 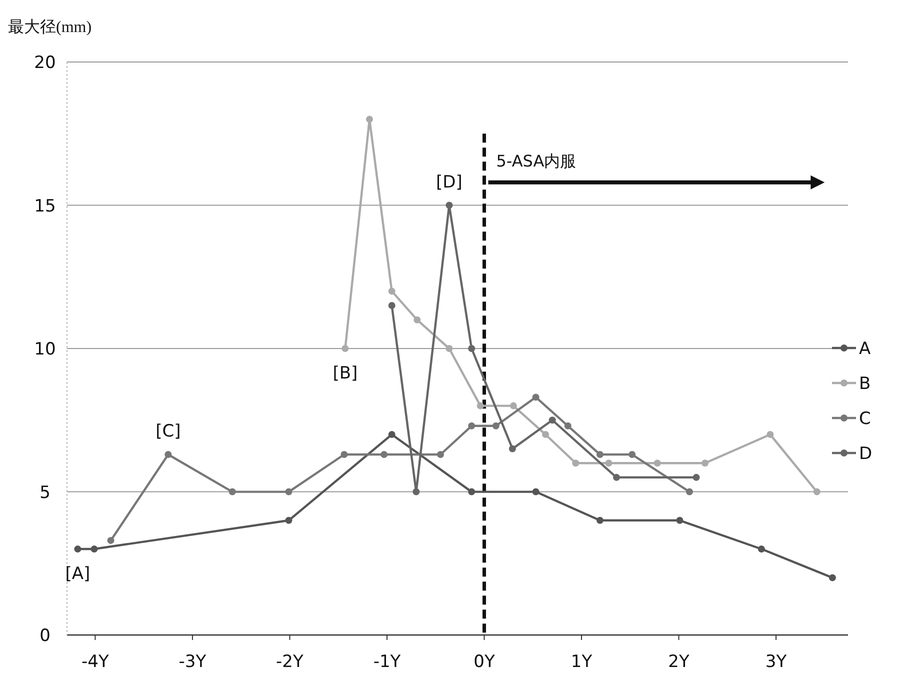 I want to click on annotation: [B], so click(x=345, y=374).